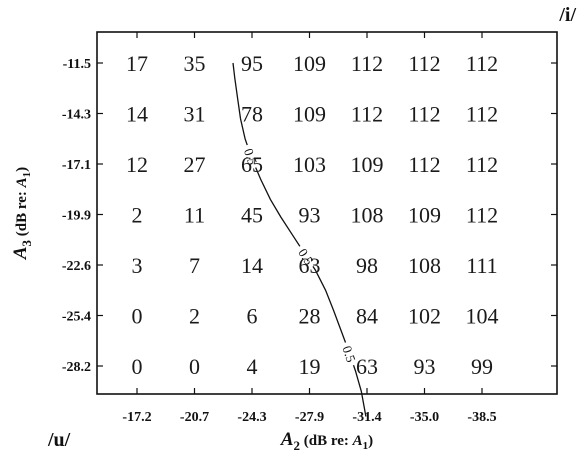  What do you see at coordinates (481, 265) in the screenshot?
I see `cell-value: 111` at bounding box center [481, 265].